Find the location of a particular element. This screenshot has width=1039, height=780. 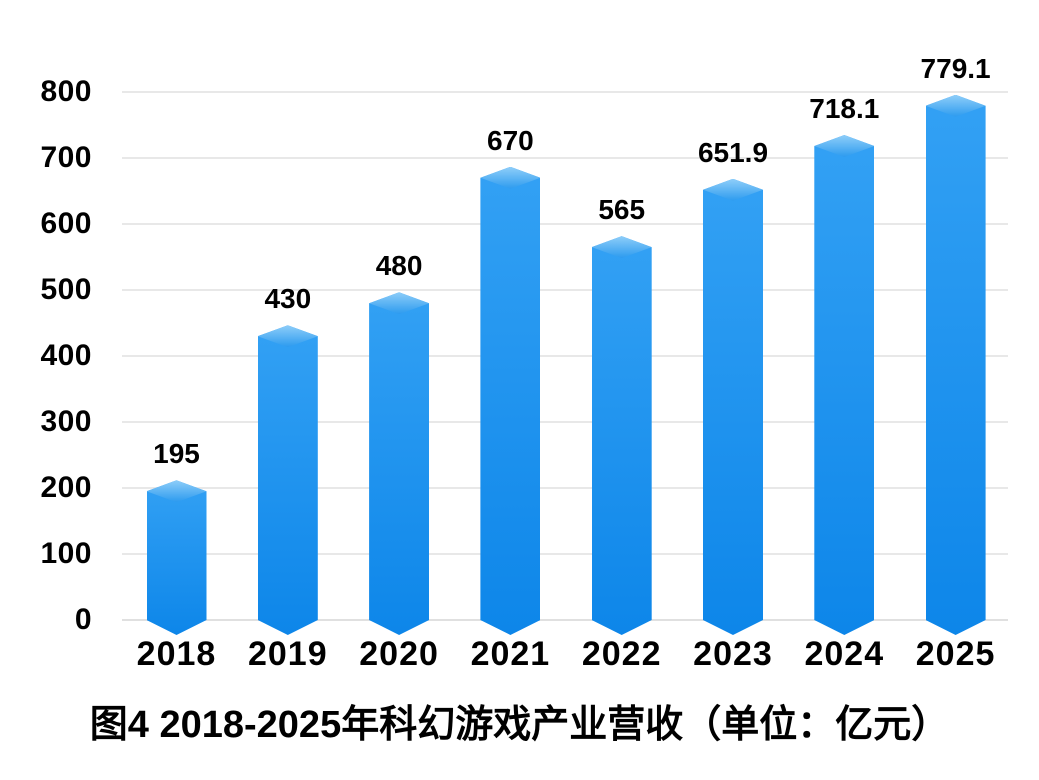

y-axis-tick-label: 600 is located at coordinates (66, 223).